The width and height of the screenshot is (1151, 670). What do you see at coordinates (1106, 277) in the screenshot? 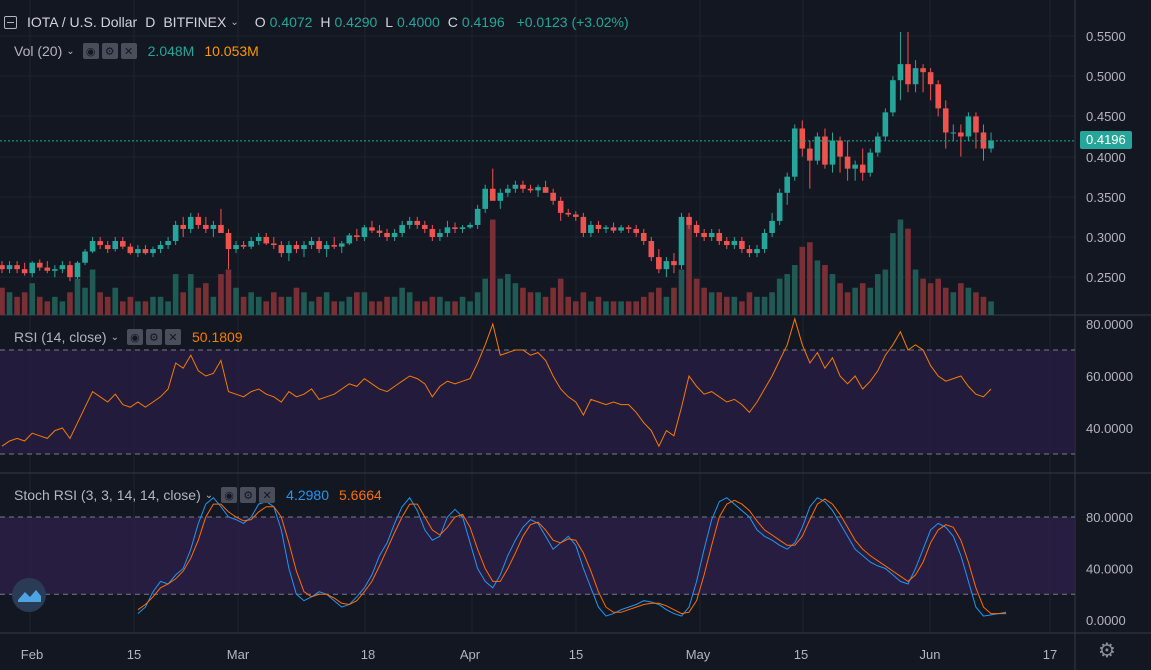
I see `price-tick-label: 0.2500` at bounding box center [1106, 277].